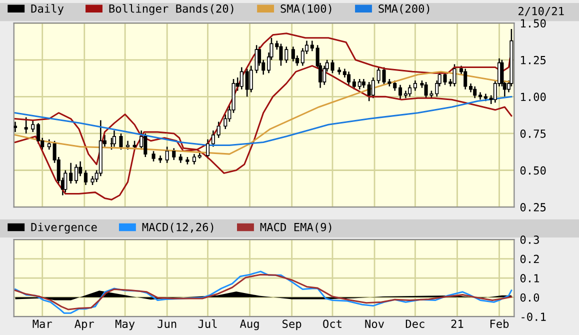  What do you see at coordinates (529, 259) in the screenshot?
I see `y-tick-label: 0.2` at bounding box center [529, 259].